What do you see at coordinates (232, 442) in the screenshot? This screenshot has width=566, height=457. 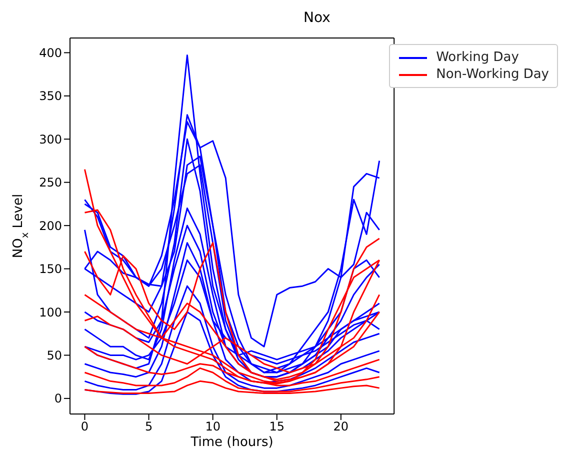 I see `x-axis-title: Time (hours)` at bounding box center [232, 442].